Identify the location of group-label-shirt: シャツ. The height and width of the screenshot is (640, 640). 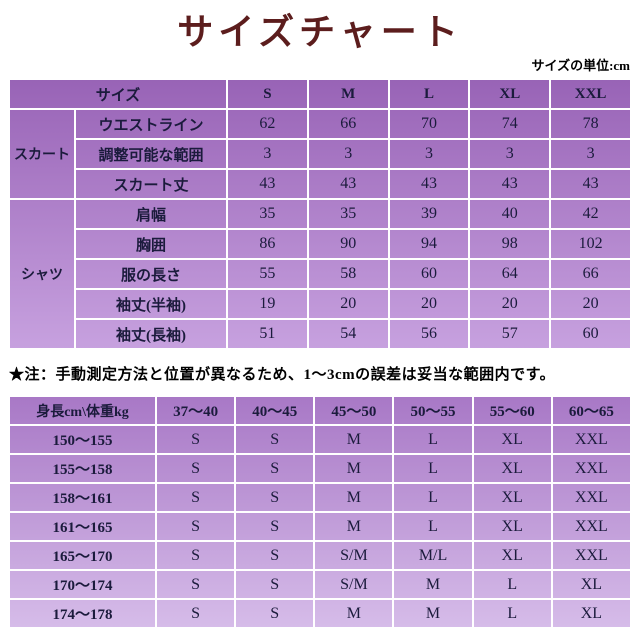
(42, 274).